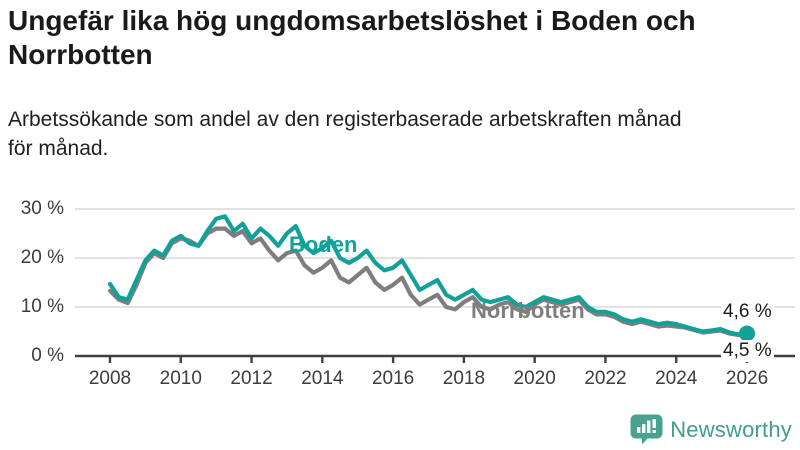 Image resolution: width=800 pixels, height=450 pixels. What do you see at coordinates (654, 423) in the screenshot?
I see `exclamation-mark-stem` at bounding box center [654, 423].